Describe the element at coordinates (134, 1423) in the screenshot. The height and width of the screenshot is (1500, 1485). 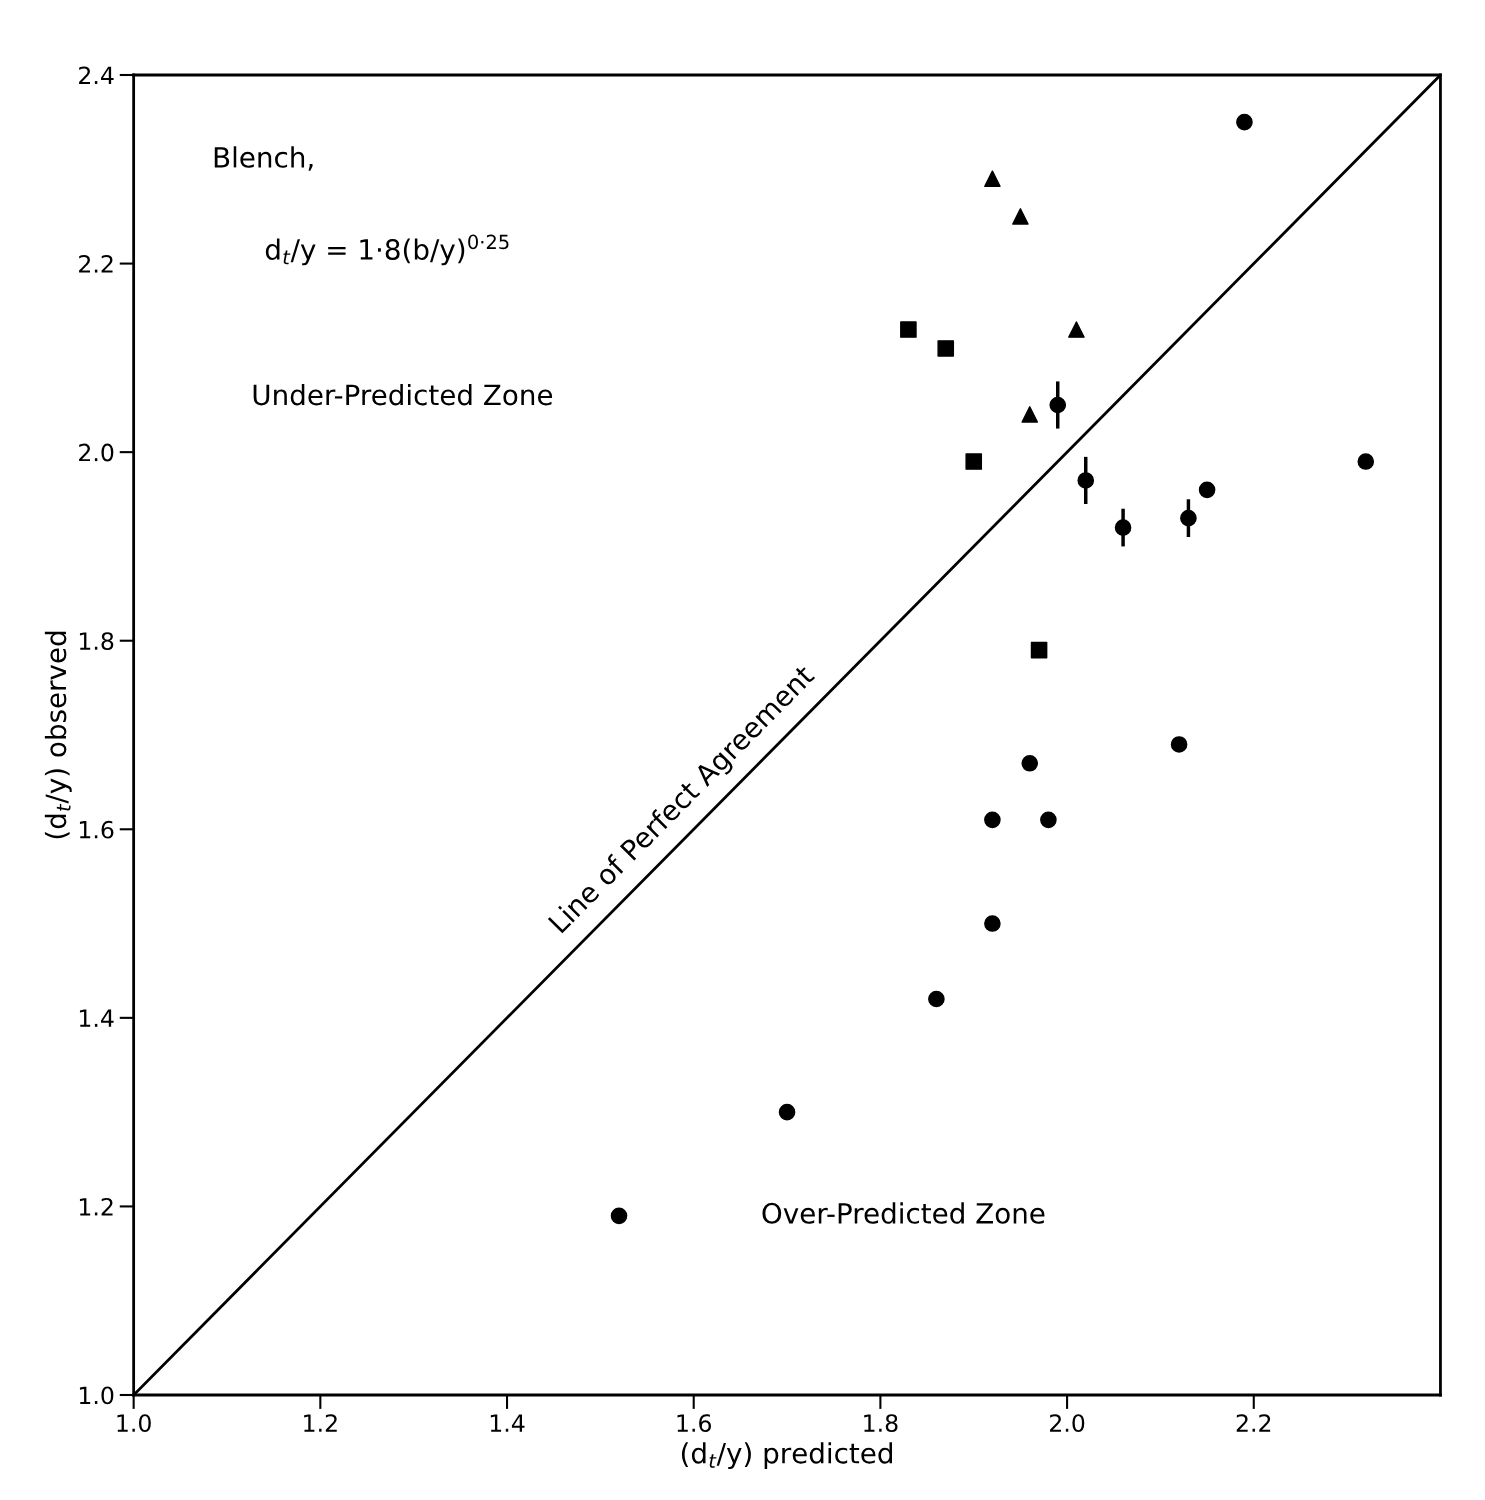
I see `x-tick-label: 1.0` at that location.